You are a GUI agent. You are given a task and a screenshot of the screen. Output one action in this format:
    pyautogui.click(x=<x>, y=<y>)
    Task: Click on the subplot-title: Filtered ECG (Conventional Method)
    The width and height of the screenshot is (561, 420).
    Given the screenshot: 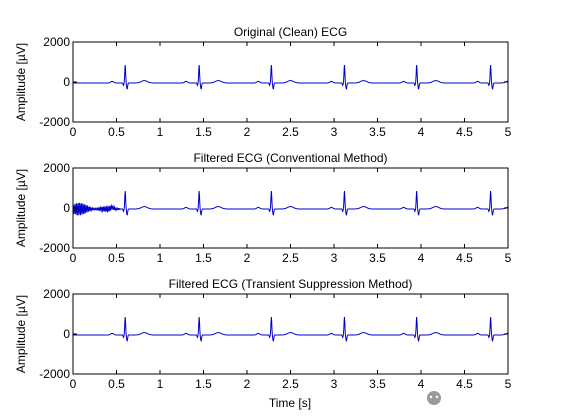 What is the action you would take?
    pyautogui.click(x=290, y=158)
    